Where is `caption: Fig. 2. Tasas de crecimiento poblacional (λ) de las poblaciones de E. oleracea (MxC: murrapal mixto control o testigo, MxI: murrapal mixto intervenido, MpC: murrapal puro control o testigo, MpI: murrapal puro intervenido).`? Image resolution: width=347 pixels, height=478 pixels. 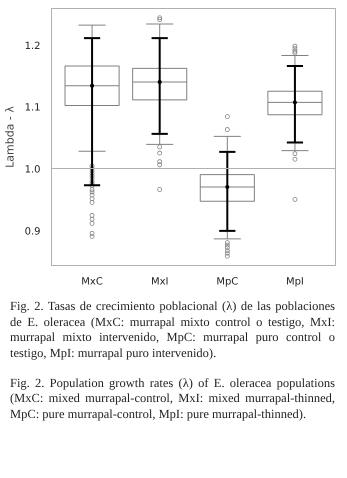
caption: Fig. 2. Tasas de crecimiento poblacional (λ) de las poblaciones de E. oleracea (MxC: murrapal mixto control o testigo, MxI: murrapal mixto intervenido, MpC: murrapal puro control o testigo, MpI: murrapal puro intervenido). is located at coordinates (172, 330).